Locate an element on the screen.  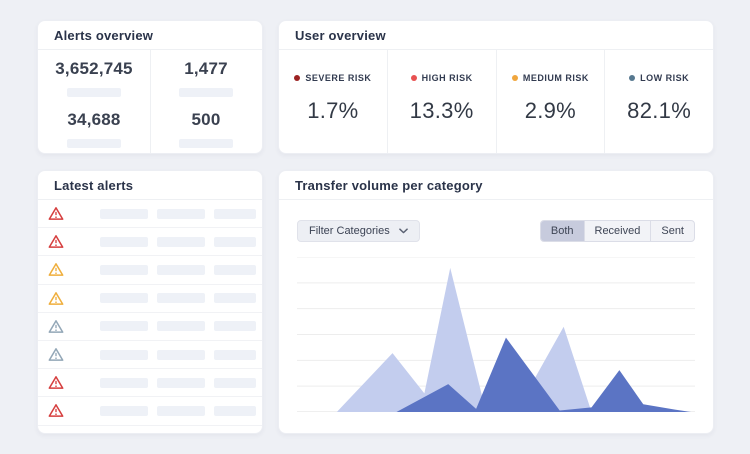
risk-label-text: LOW RISK is located at coordinates (665, 78).